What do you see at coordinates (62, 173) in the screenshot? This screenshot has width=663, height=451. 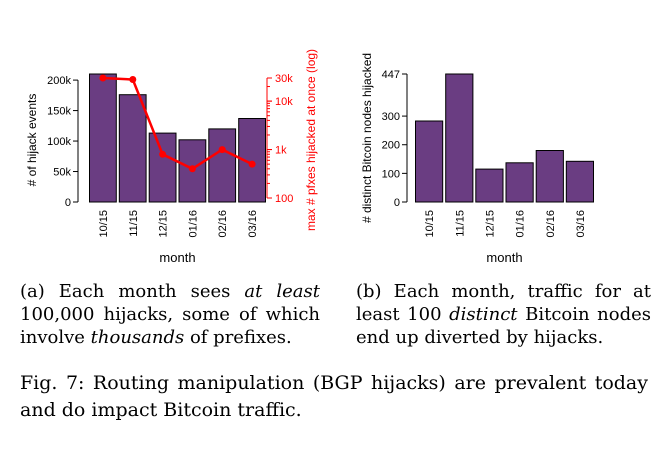 I see `y-tick-label: 50k` at bounding box center [62, 173].